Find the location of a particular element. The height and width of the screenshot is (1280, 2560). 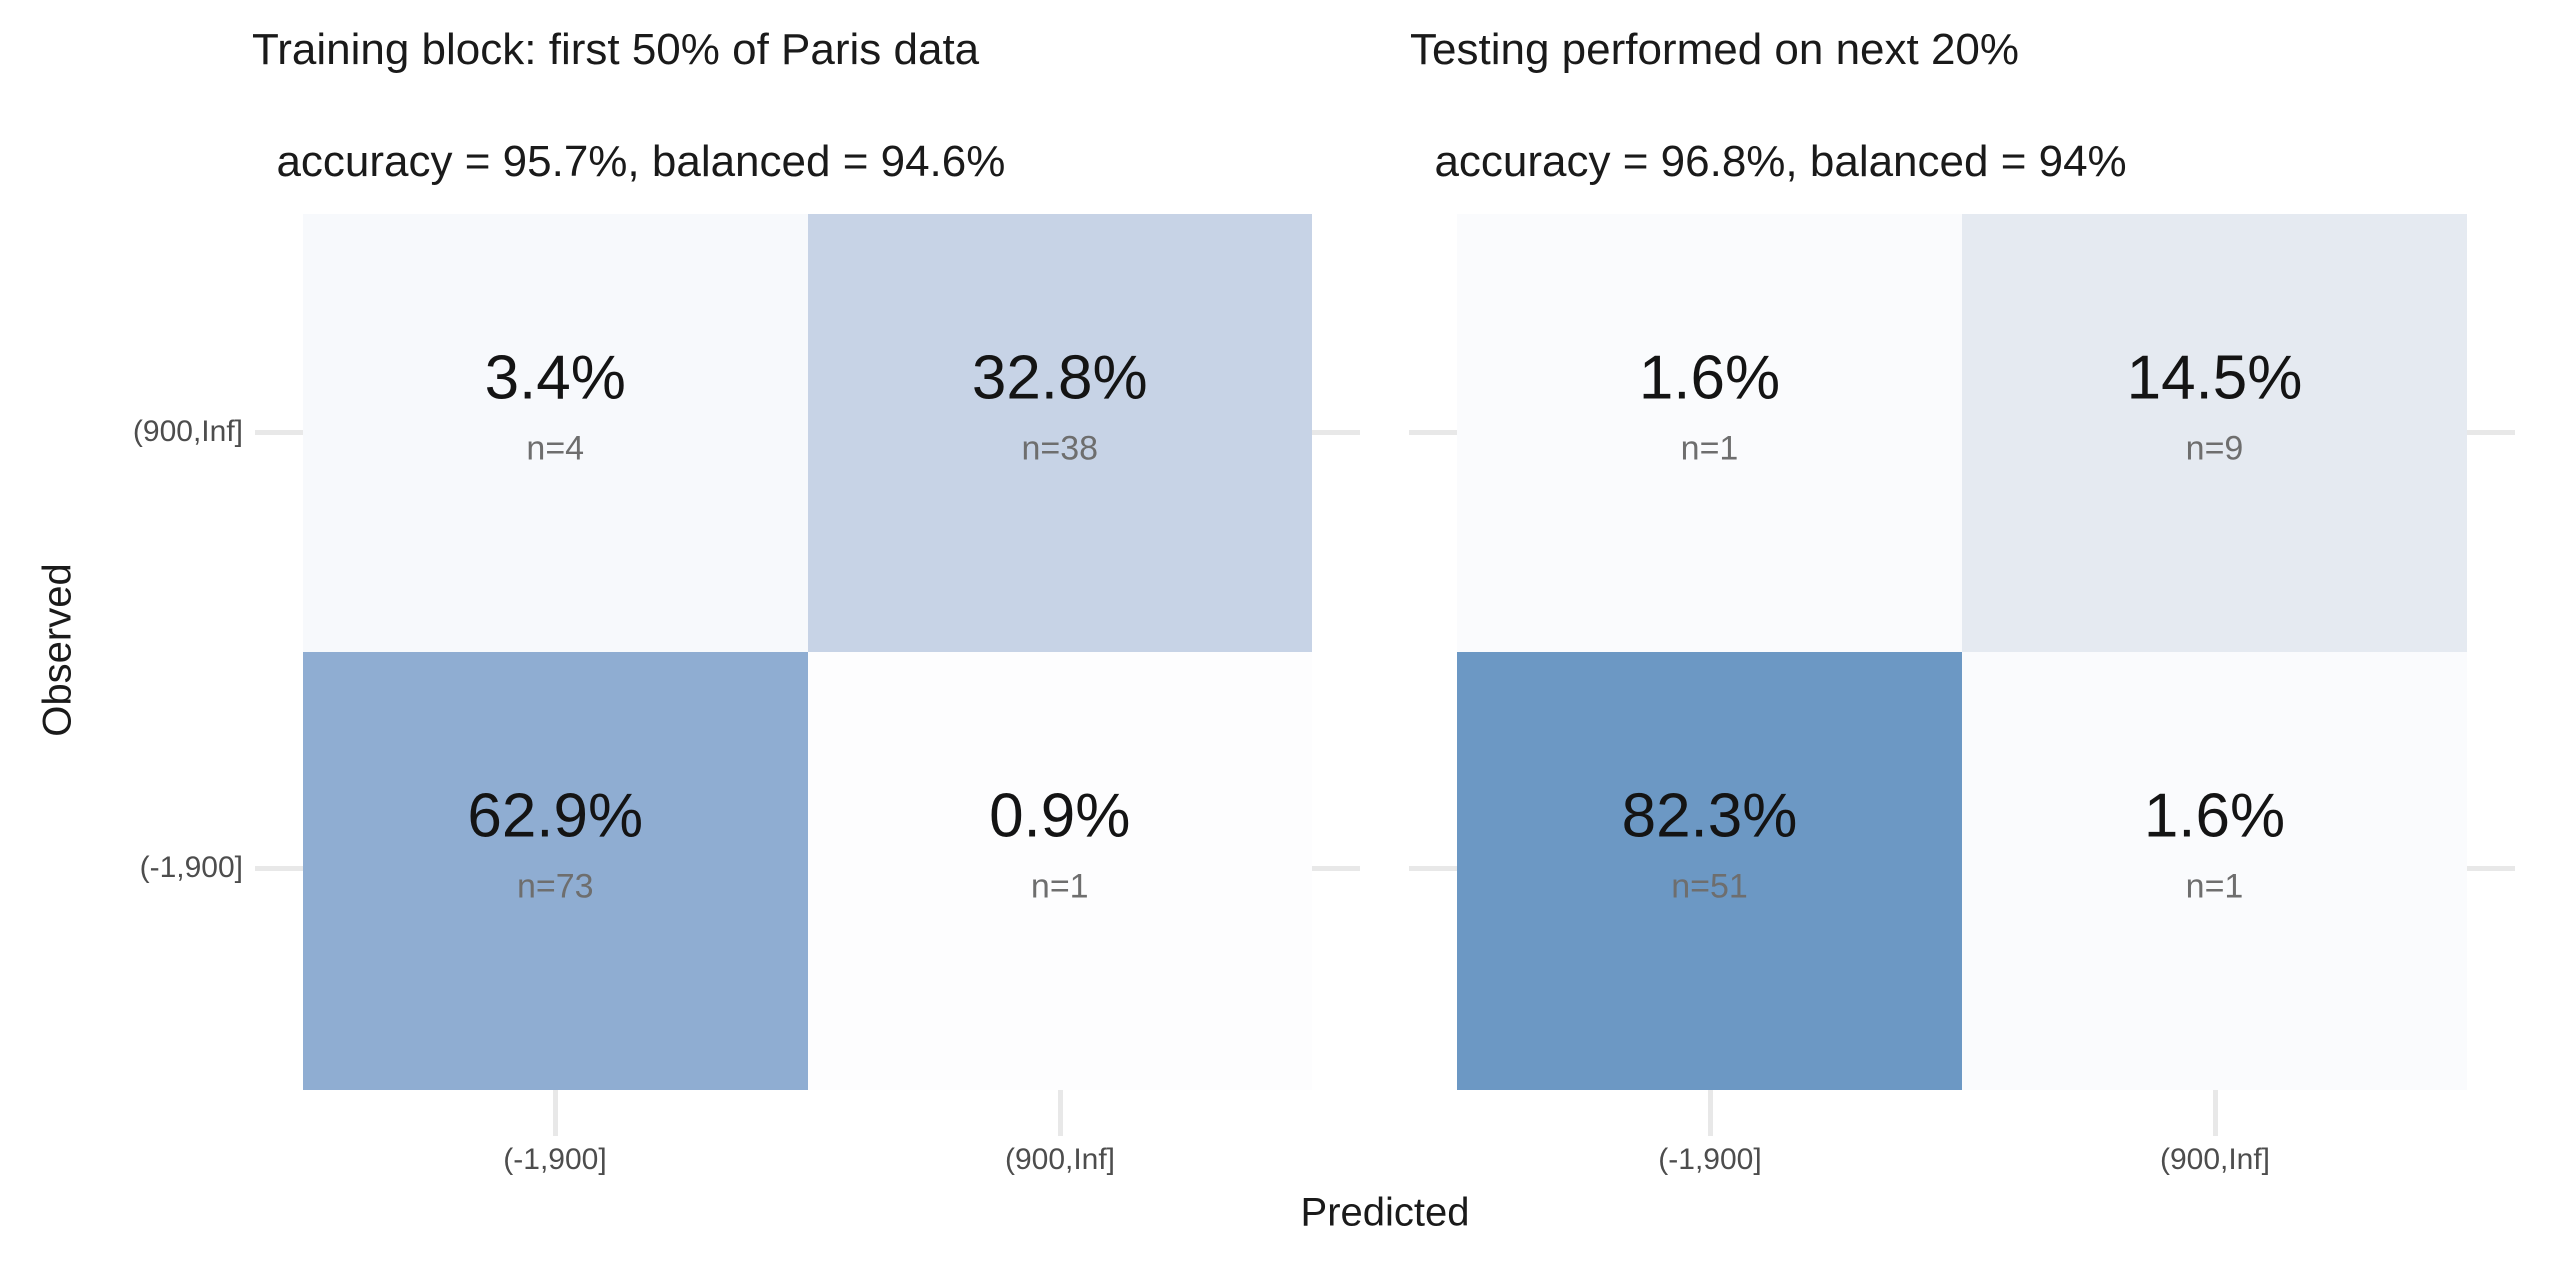

matrix-cell: 14.5% n=9 is located at coordinates (2214, 433).